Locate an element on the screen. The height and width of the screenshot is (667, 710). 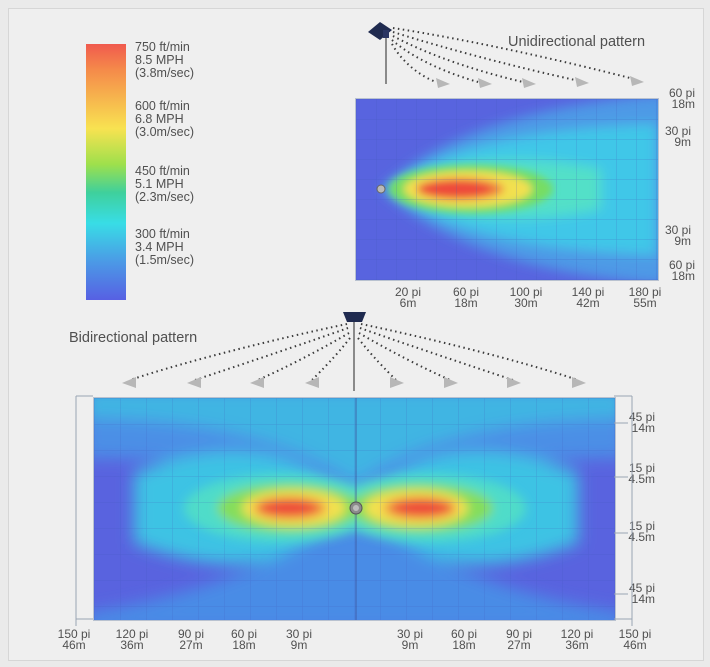
unidirectional-title: Unidirectional pattern is located at coordinates (577, 42).